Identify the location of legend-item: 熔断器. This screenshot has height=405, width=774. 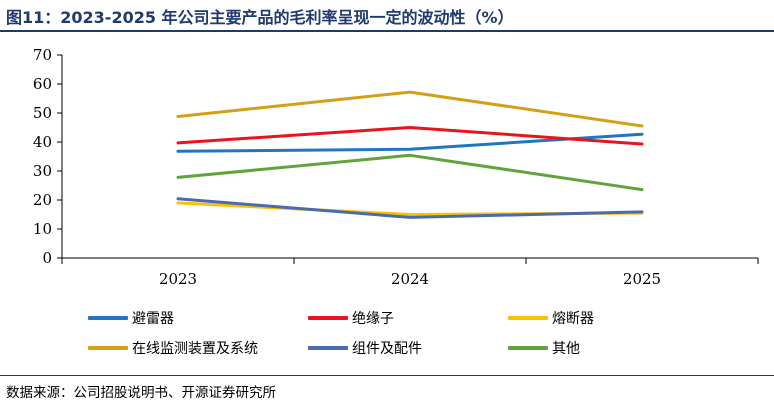
(551, 318).